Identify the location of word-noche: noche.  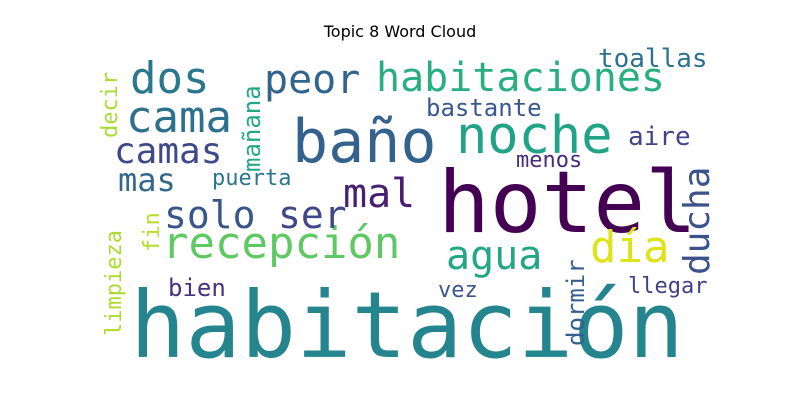
(534, 136).